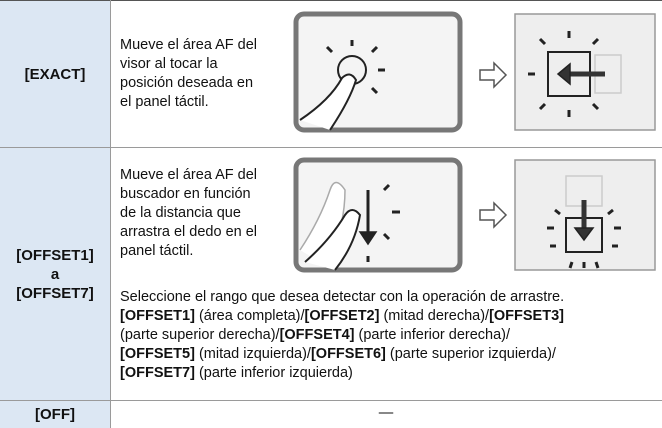  I want to click on note-line: [OFFSET7] (parte inferior izquierda), so click(342, 373).